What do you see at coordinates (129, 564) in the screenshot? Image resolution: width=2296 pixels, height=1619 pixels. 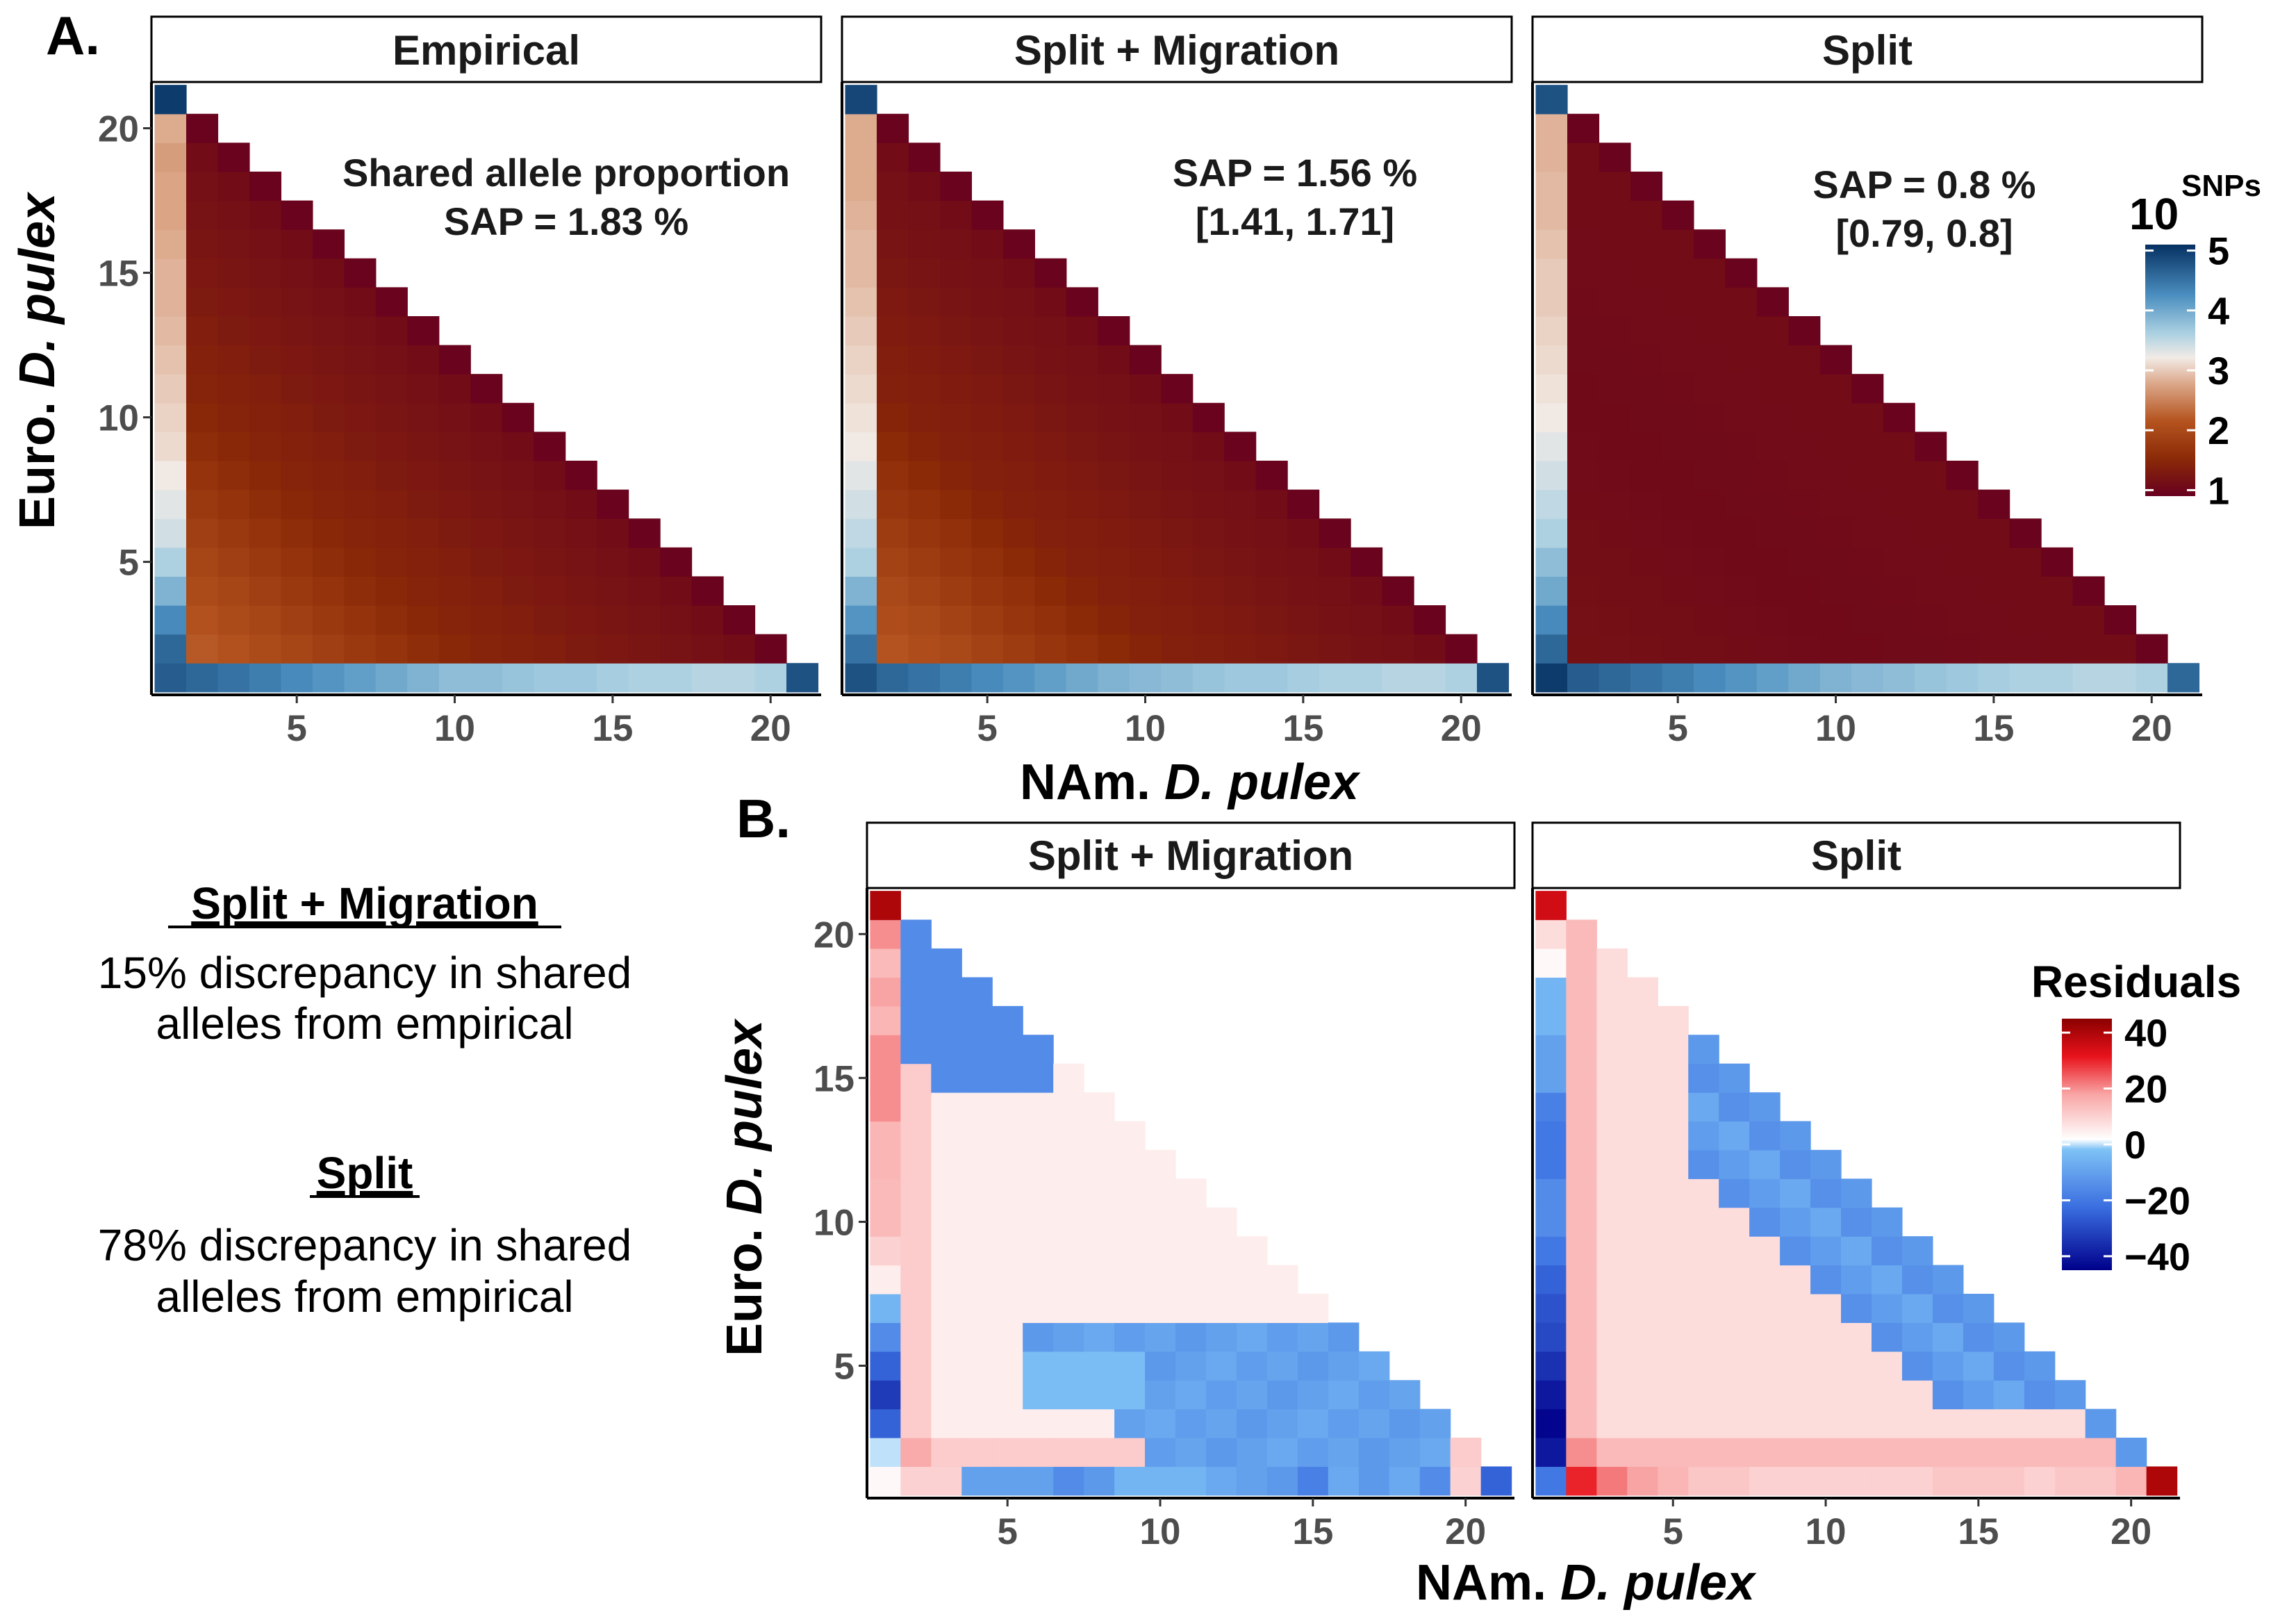 I see `y-tick-label: 5` at bounding box center [129, 564].